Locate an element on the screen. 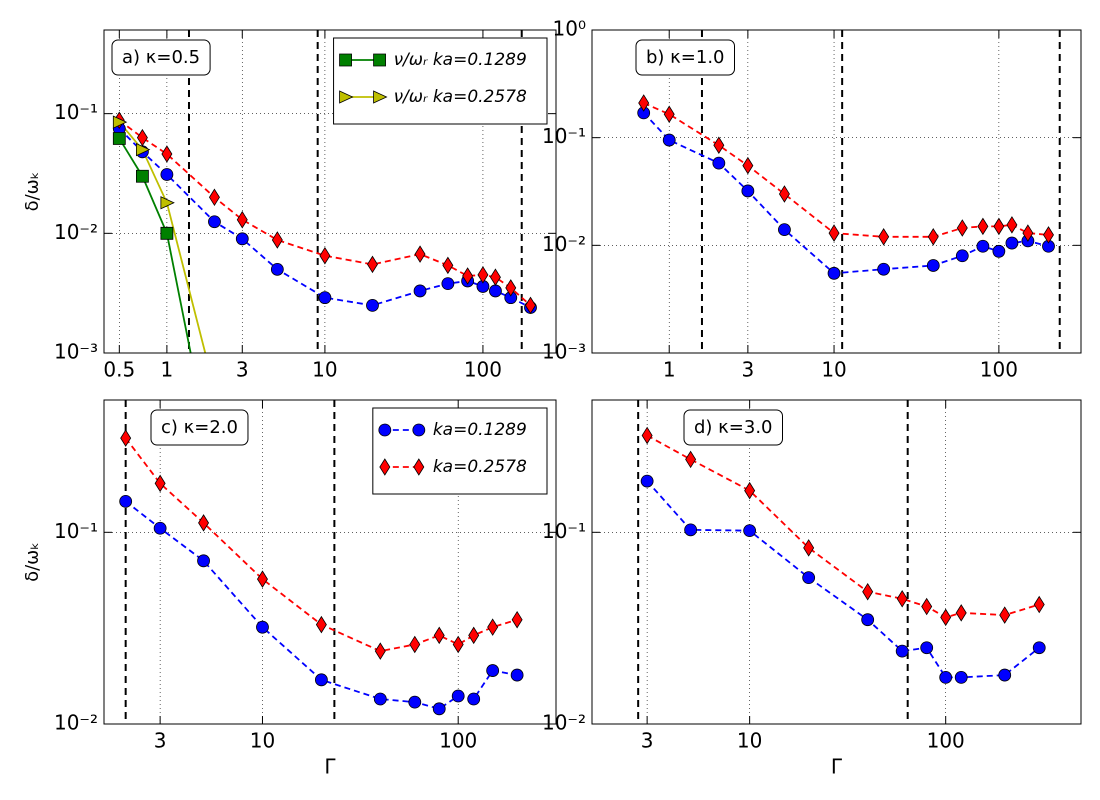 The width and height of the screenshot is (1100, 800). plot-area is located at coordinates (843, 555).